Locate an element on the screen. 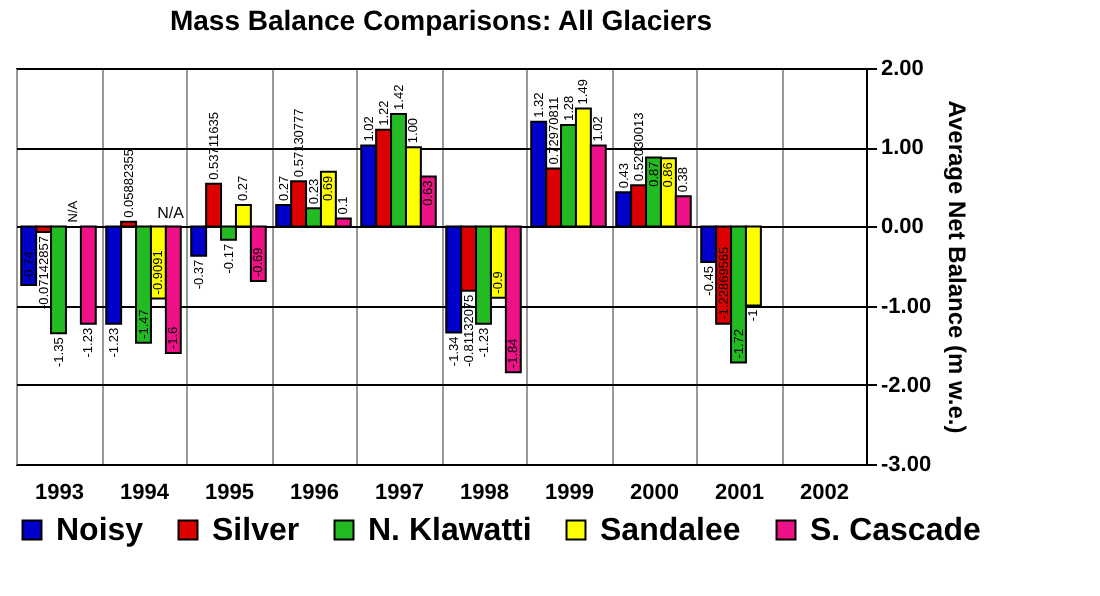  x-tick-label: 2002 is located at coordinates (824, 493).